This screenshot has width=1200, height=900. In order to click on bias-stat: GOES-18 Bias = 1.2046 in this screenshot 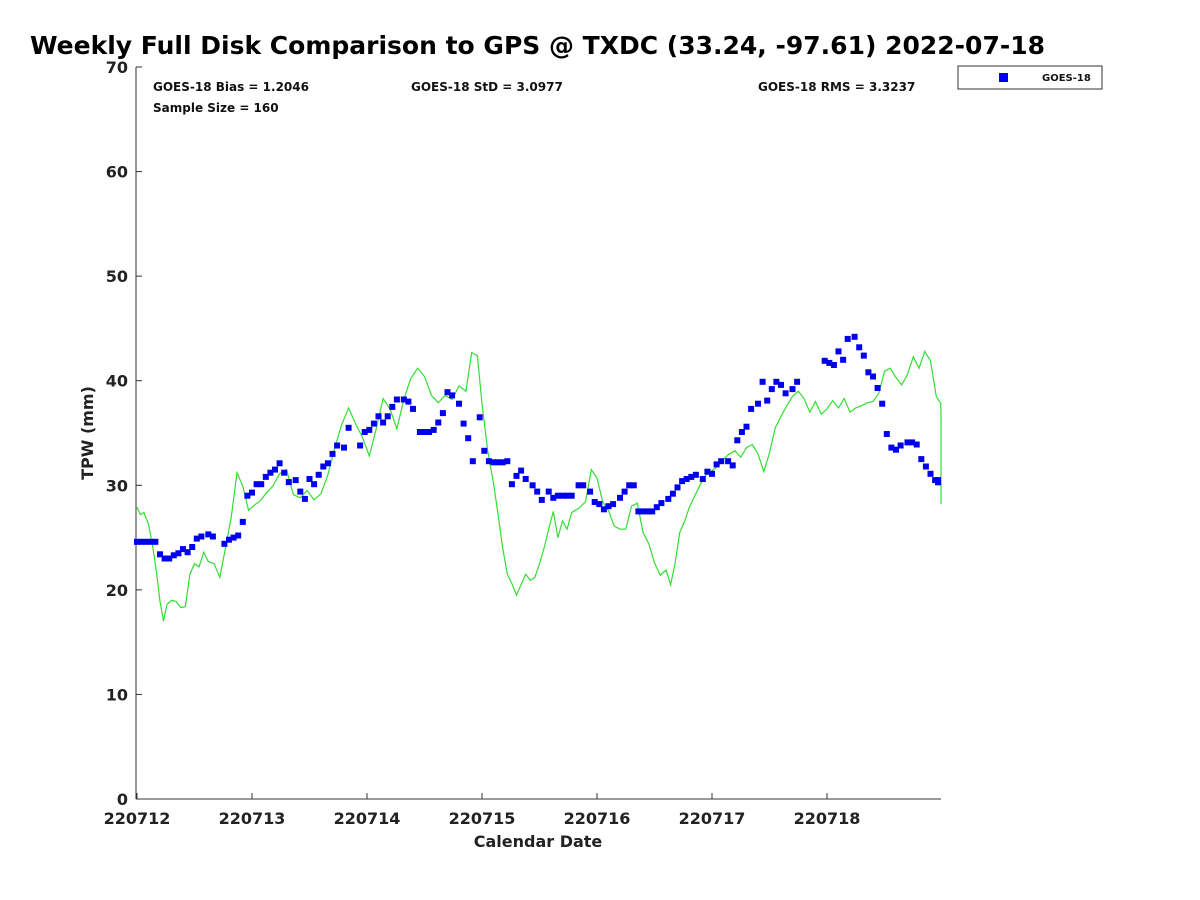, I will do `click(231, 87)`.